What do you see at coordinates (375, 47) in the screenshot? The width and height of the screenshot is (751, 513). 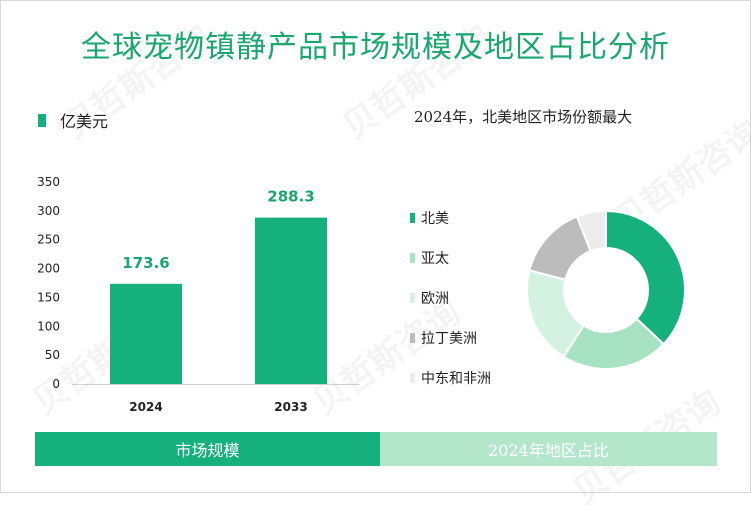 I see `chart-title: 全球宠物镇静产品市场规模及地区占比分析` at bounding box center [375, 47].